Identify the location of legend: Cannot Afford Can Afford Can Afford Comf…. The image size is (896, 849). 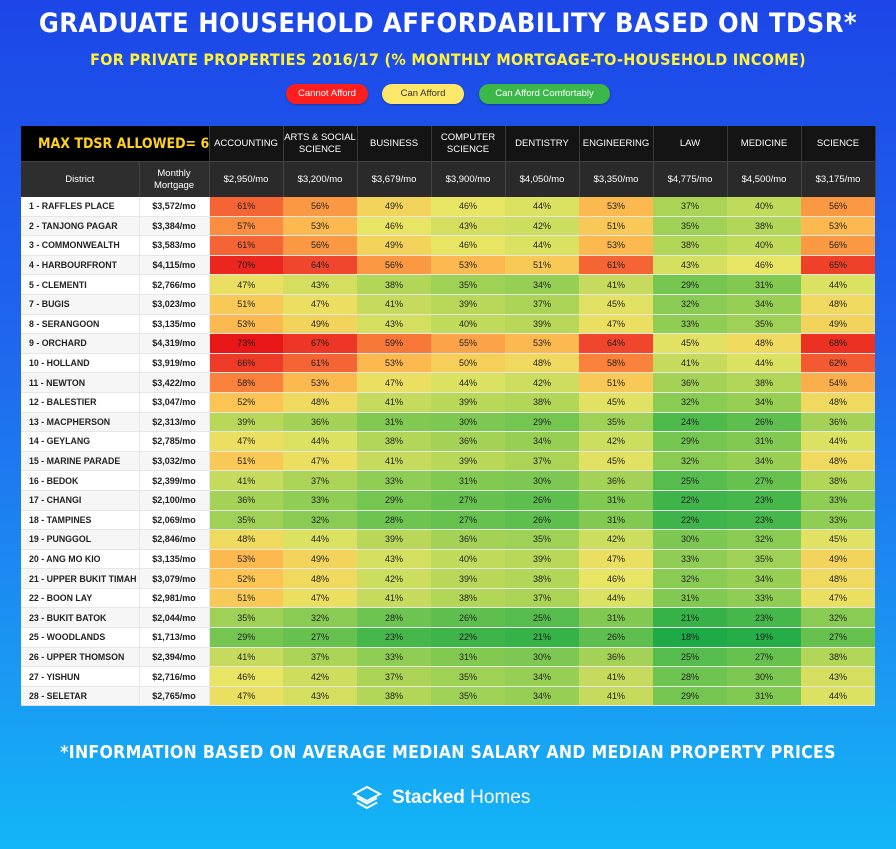
(448, 94).